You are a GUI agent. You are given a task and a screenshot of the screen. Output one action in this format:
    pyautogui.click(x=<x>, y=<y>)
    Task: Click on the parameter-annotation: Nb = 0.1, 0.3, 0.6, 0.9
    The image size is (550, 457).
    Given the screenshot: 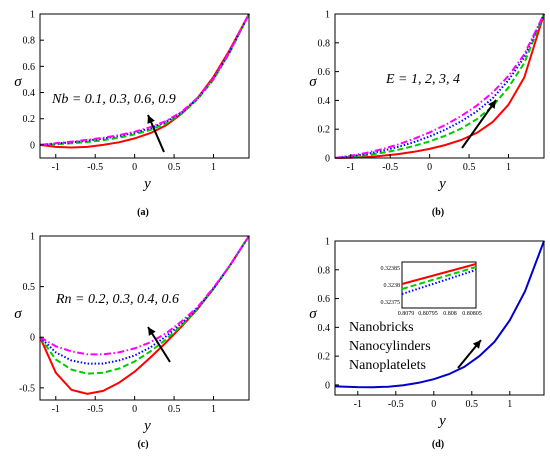 What is the action you would take?
    pyautogui.click(x=113, y=99)
    